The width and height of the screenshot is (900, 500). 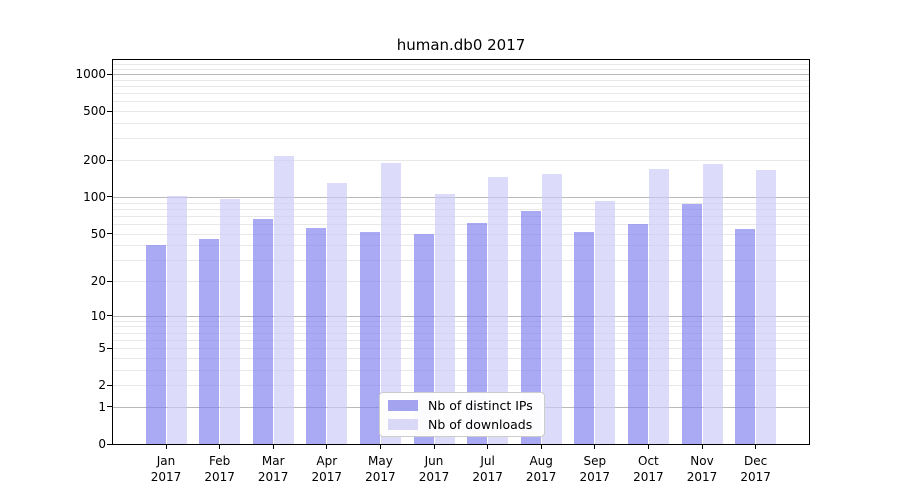 What do you see at coordinates (712, 304) in the screenshot?
I see `bar-downloads-nov` at bounding box center [712, 304].